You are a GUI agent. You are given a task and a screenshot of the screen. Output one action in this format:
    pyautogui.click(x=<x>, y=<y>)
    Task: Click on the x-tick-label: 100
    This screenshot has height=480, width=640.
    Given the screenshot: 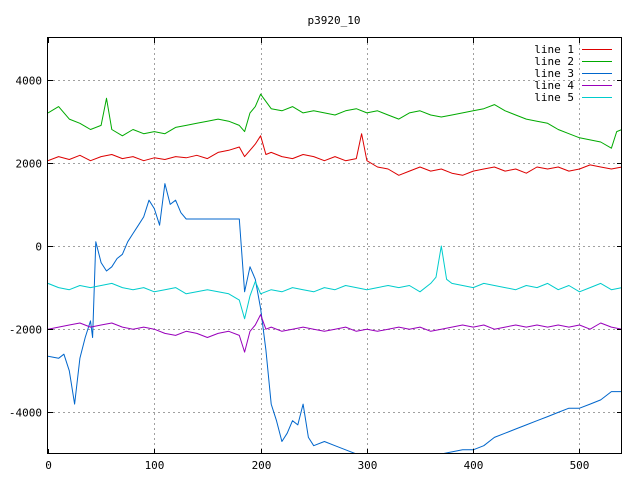 What is the action you would take?
    pyautogui.click(x=155, y=465)
    